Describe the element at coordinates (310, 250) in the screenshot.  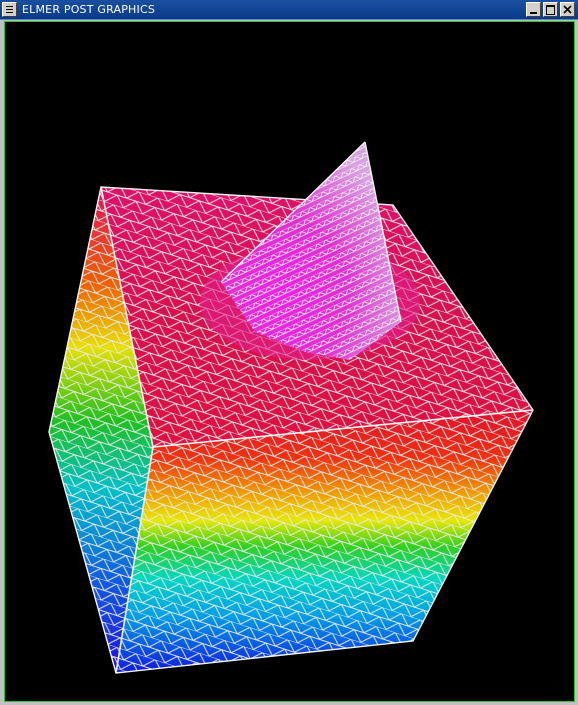
I see `cone-mesh` at that location.